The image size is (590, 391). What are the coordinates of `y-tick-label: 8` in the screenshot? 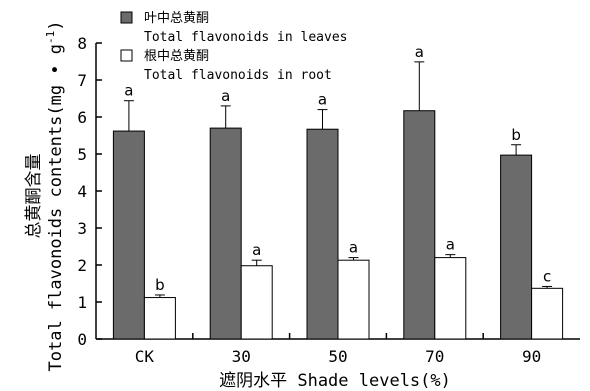 It's located at (82, 43).